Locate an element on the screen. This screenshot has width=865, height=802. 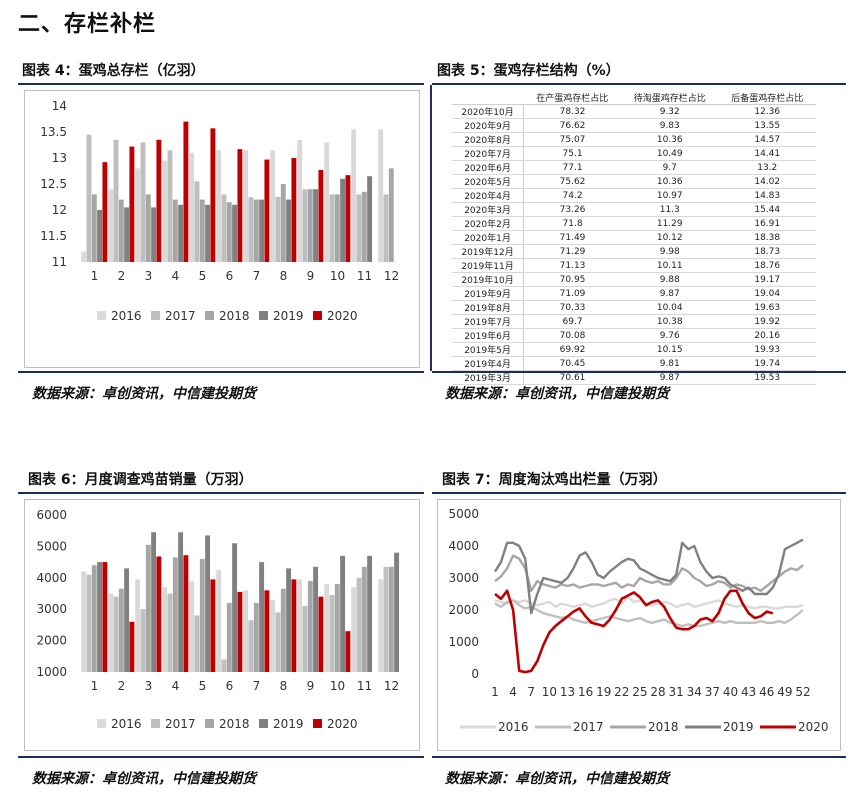
fig5-table-row: 2020年7月 75.1 10.49 14.41 is located at coordinates (634, 153).